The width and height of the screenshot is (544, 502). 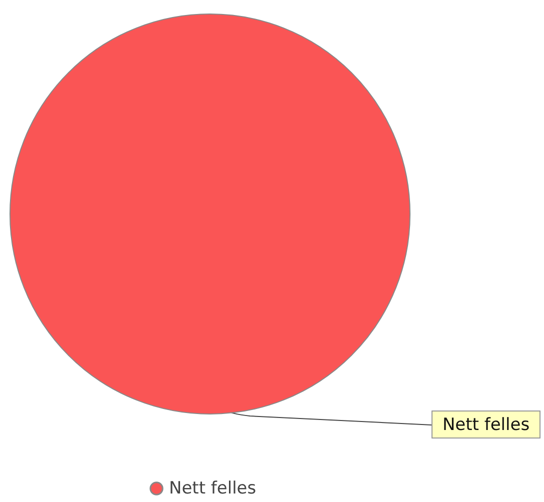 I want to click on slice-label: Nett felles, so click(x=486, y=425).